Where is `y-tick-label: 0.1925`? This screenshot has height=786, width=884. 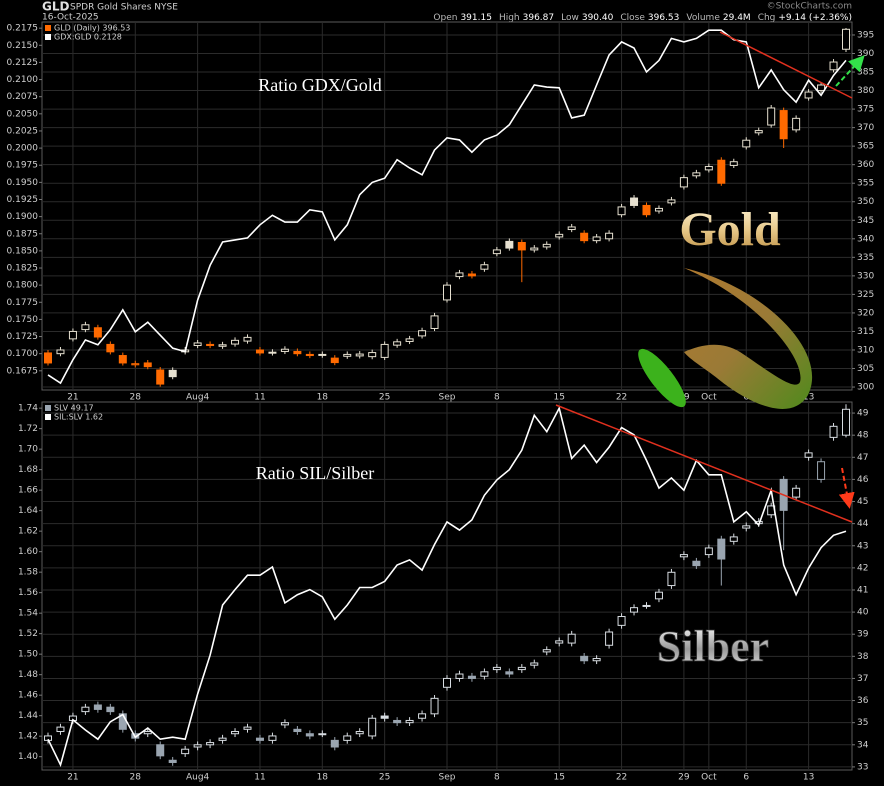 y-tick-label: 0.1925 is located at coordinates (23, 200).